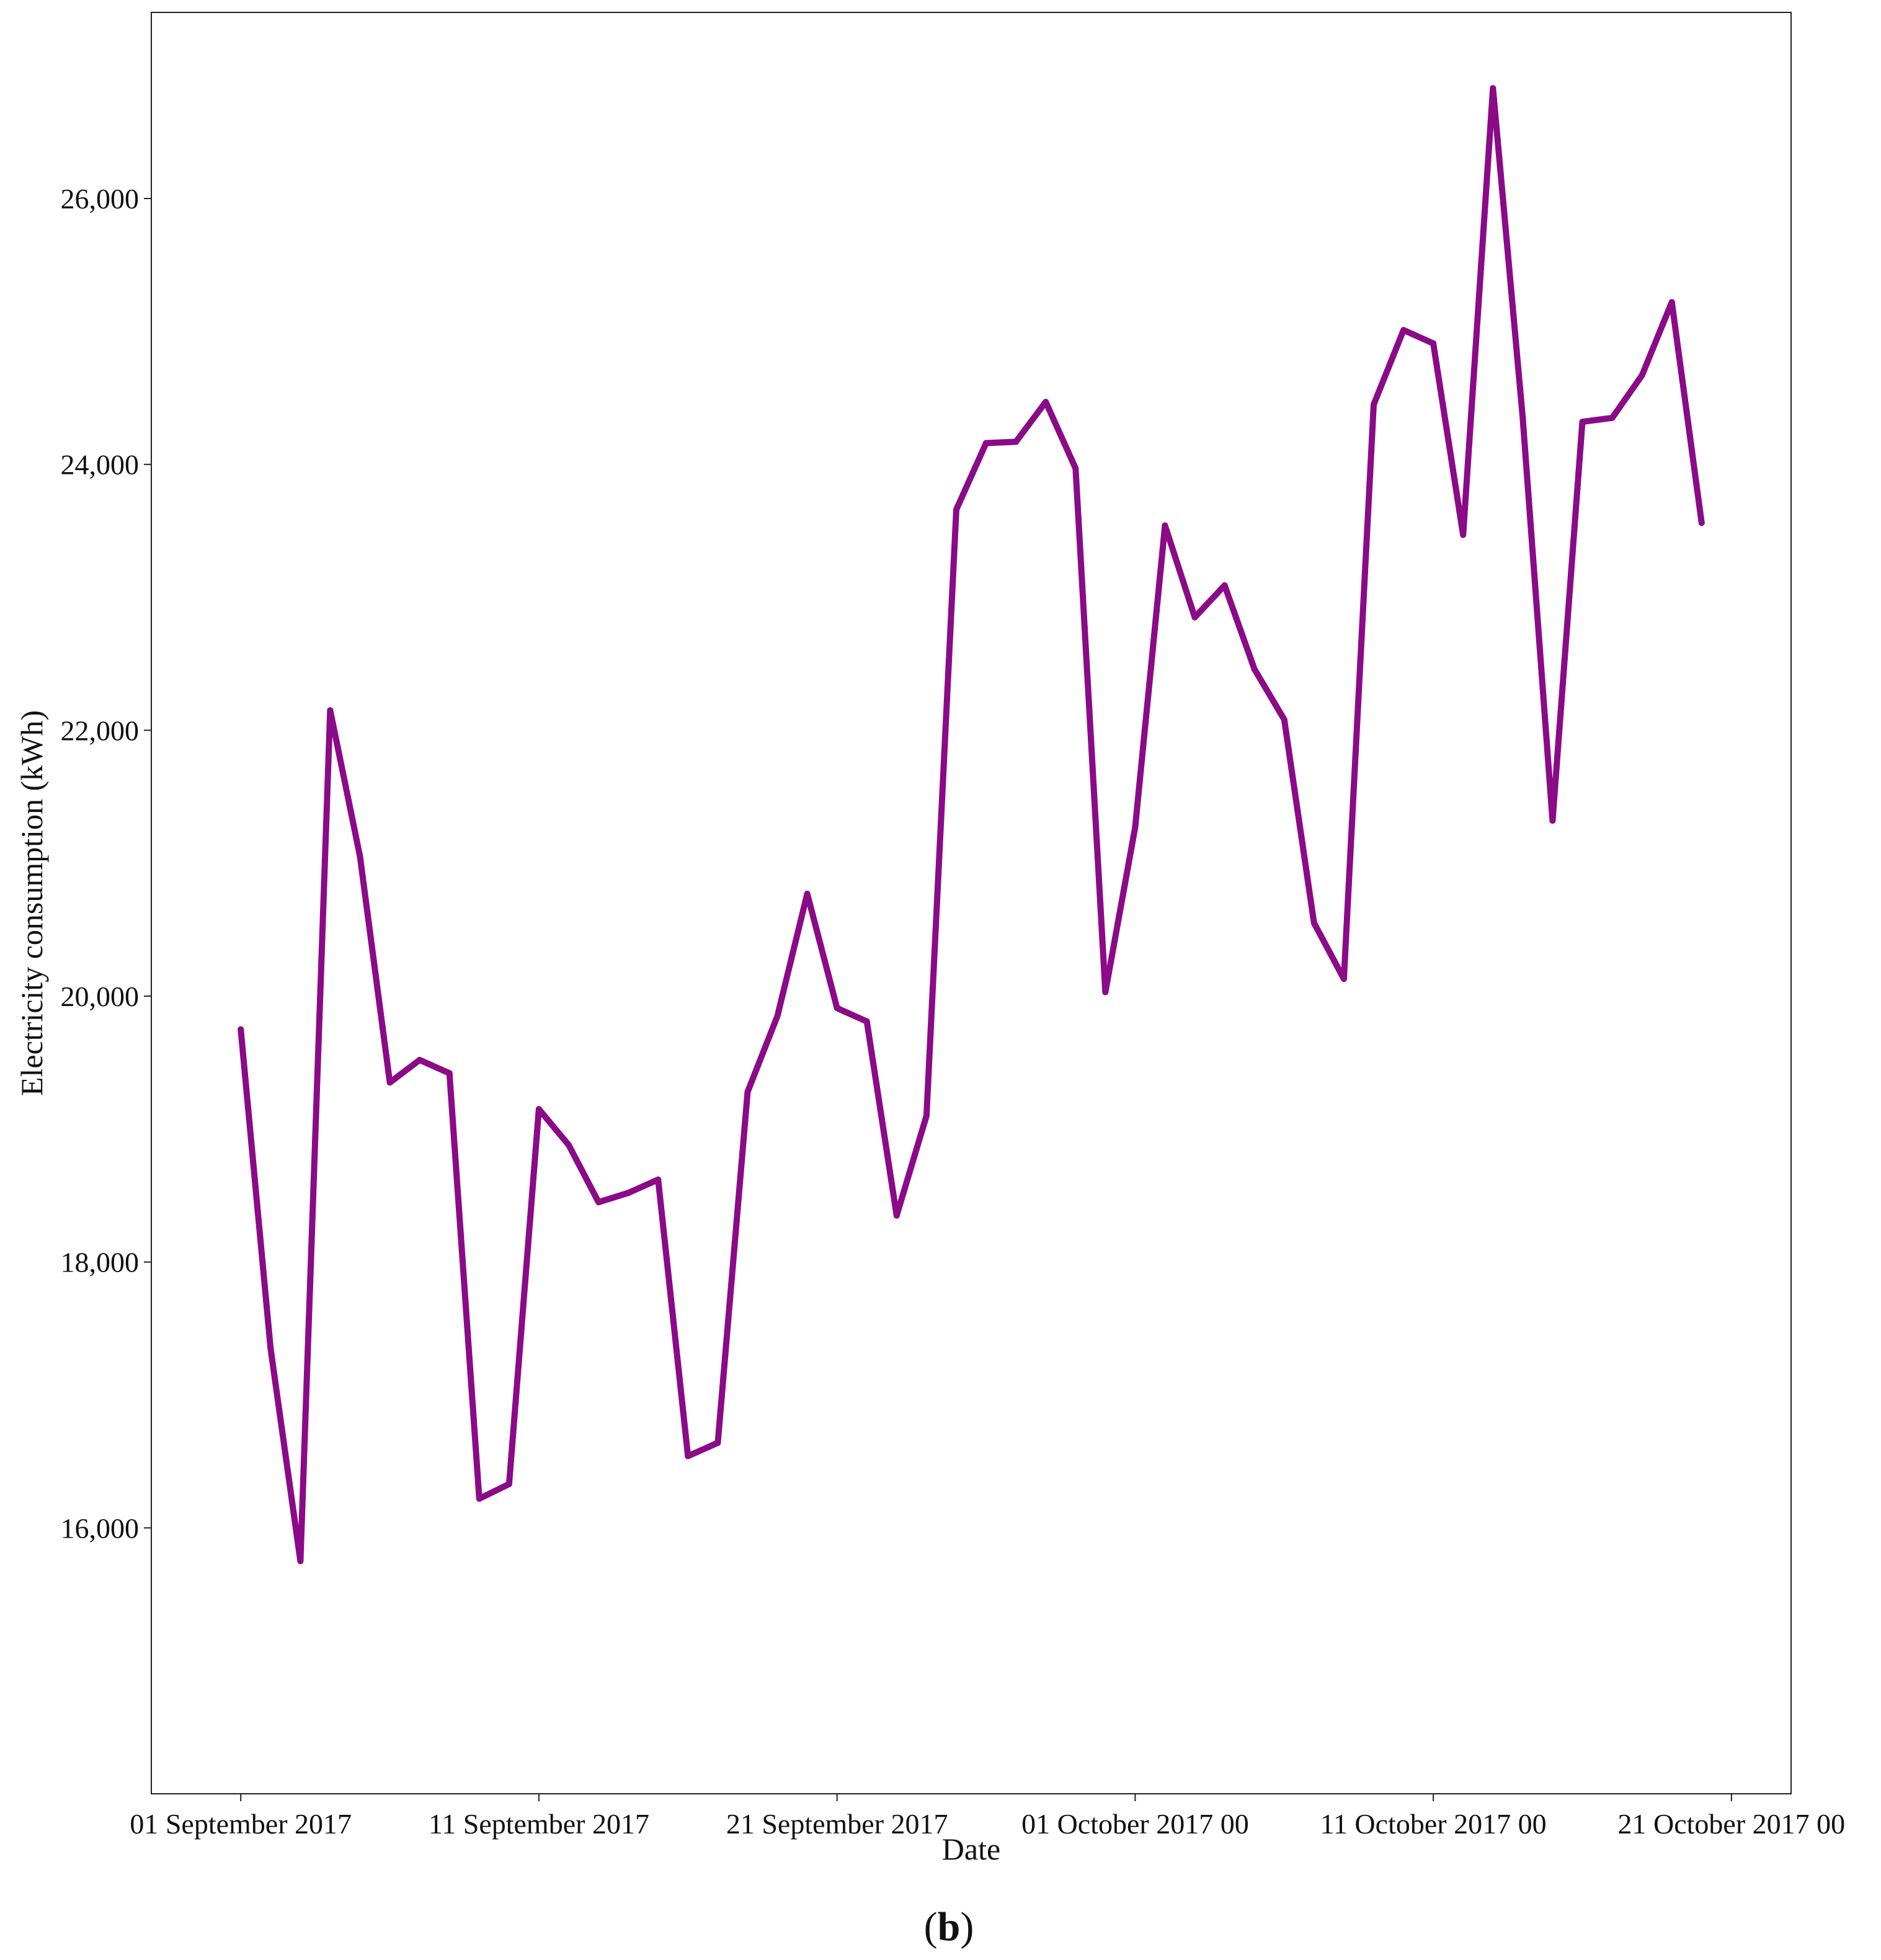 Image resolution: width=1881 pixels, height=1960 pixels. I want to click on y-tick-label-1: 18,000, so click(101, 1262).